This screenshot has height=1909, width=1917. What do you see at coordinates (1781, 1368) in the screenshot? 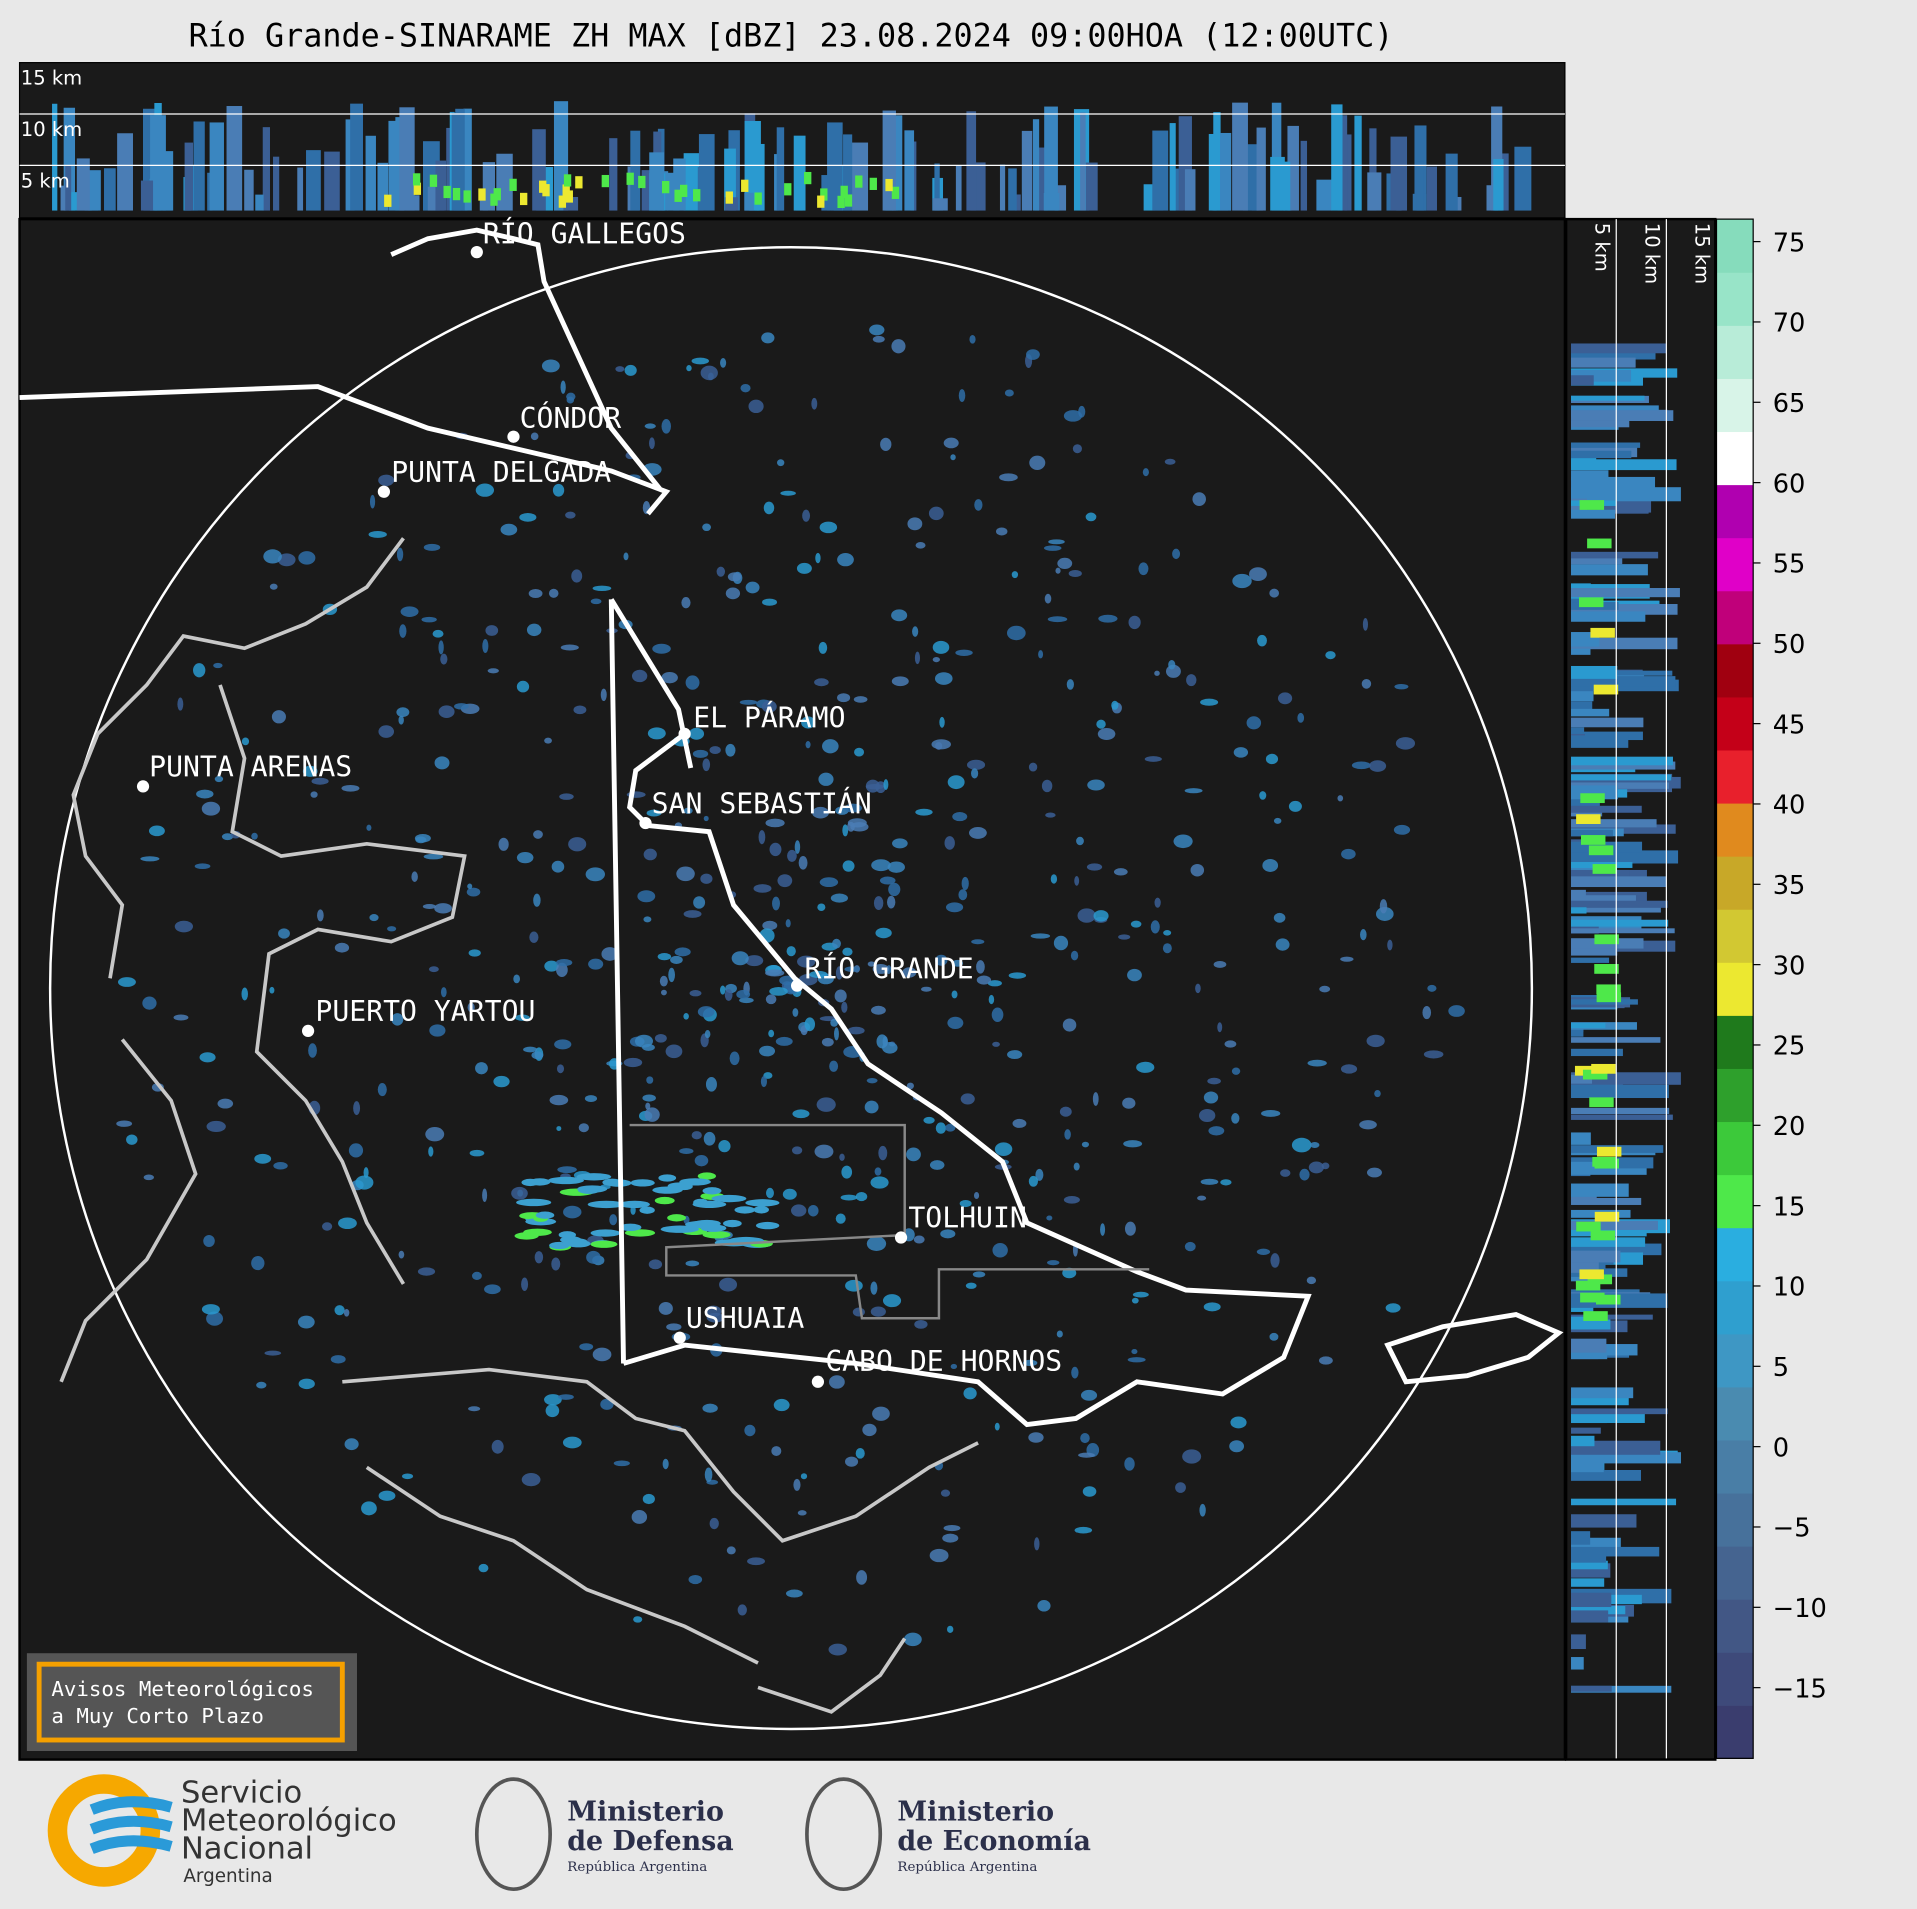
I see `colorbar-tick-label: 5` at bounding box center [1781, 1368].